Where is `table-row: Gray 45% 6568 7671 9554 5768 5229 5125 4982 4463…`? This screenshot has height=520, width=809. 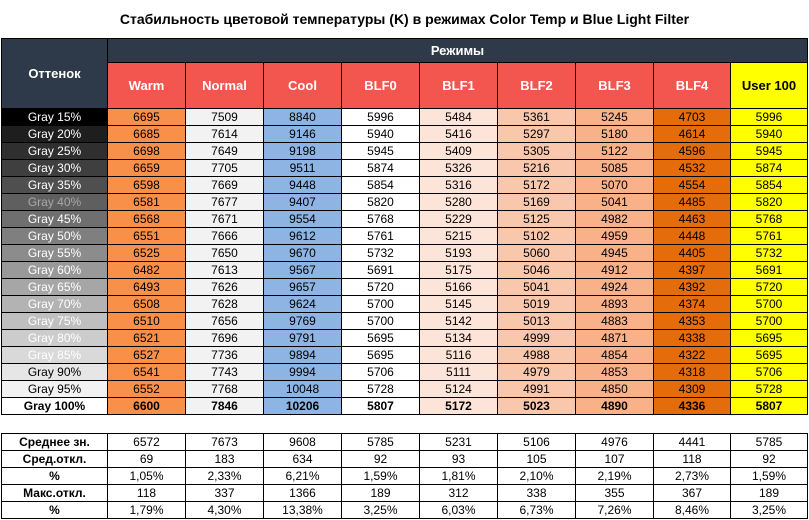
table-row: Gray 45% 6568 7671 9554 5768 5229 5125 4982 4463… is located at coordinates (404, 219).